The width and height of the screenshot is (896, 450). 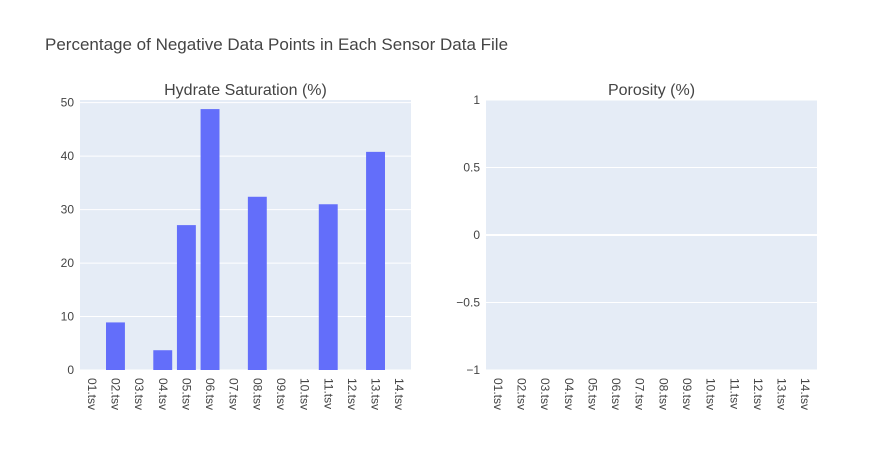 I want to click on y-tick-label: 1, so click(x=476, y=100).